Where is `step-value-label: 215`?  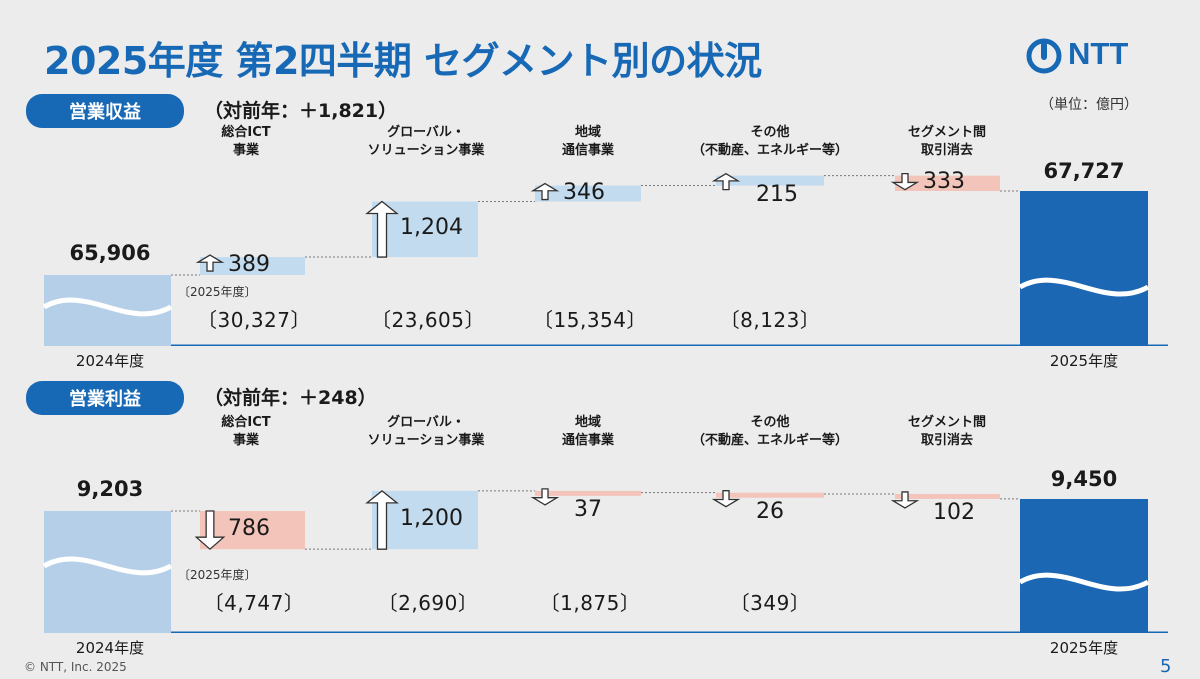
step-value-label: 215 is located at coordinates (777, 194).